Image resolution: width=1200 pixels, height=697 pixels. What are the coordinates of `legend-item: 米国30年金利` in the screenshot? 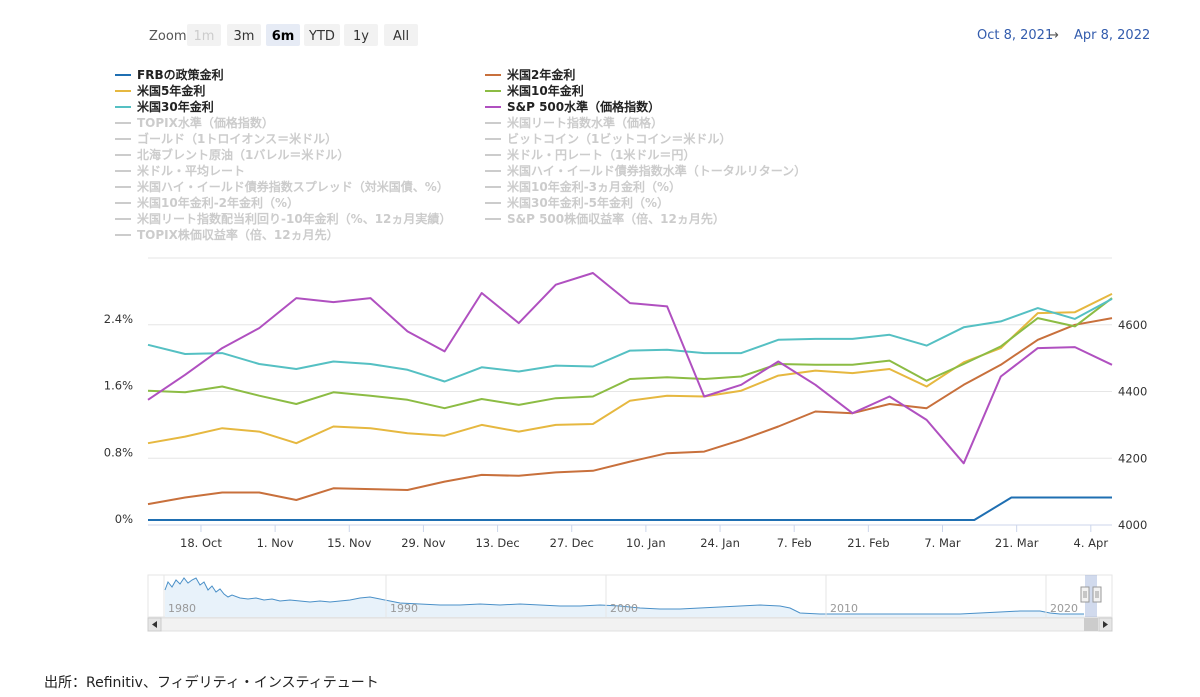 It's located at (164, 106).